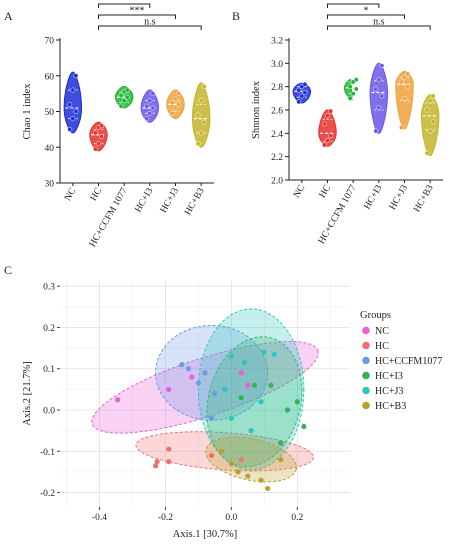  Describe the element at coordinates (382, 346) in the screenshot. I see `panel-c-legend-label-1: HC` at that location.